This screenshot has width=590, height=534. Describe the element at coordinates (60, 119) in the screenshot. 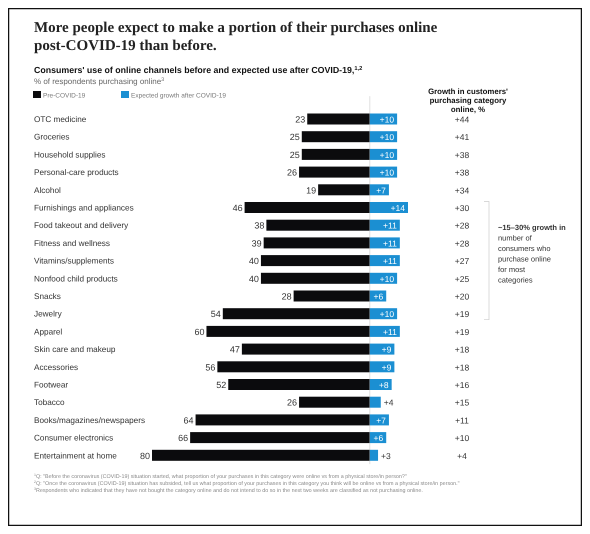

I see `y-tick-label: OTC medicine` at that location.